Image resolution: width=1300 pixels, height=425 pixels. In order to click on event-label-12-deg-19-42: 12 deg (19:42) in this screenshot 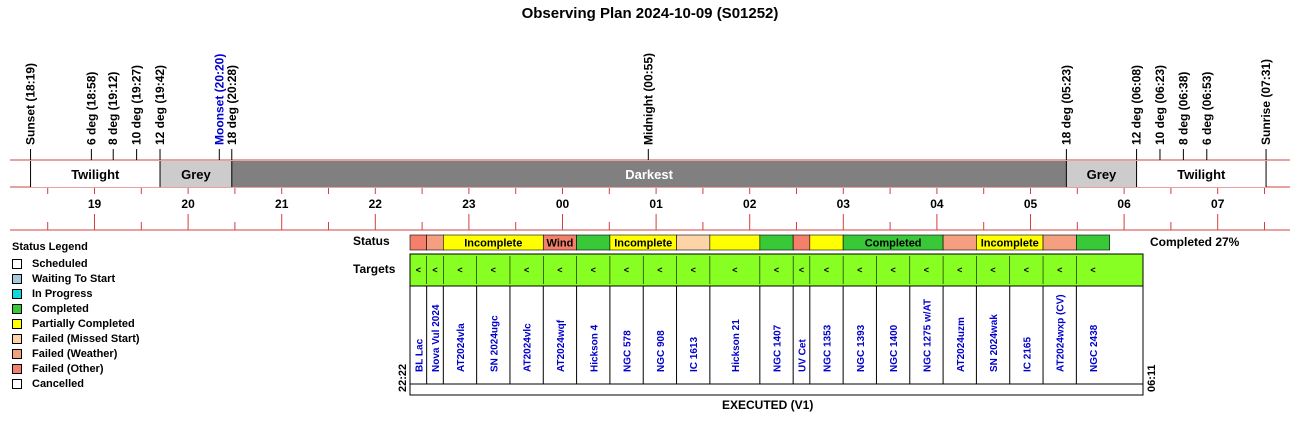, I will do `click(160, 105)`.